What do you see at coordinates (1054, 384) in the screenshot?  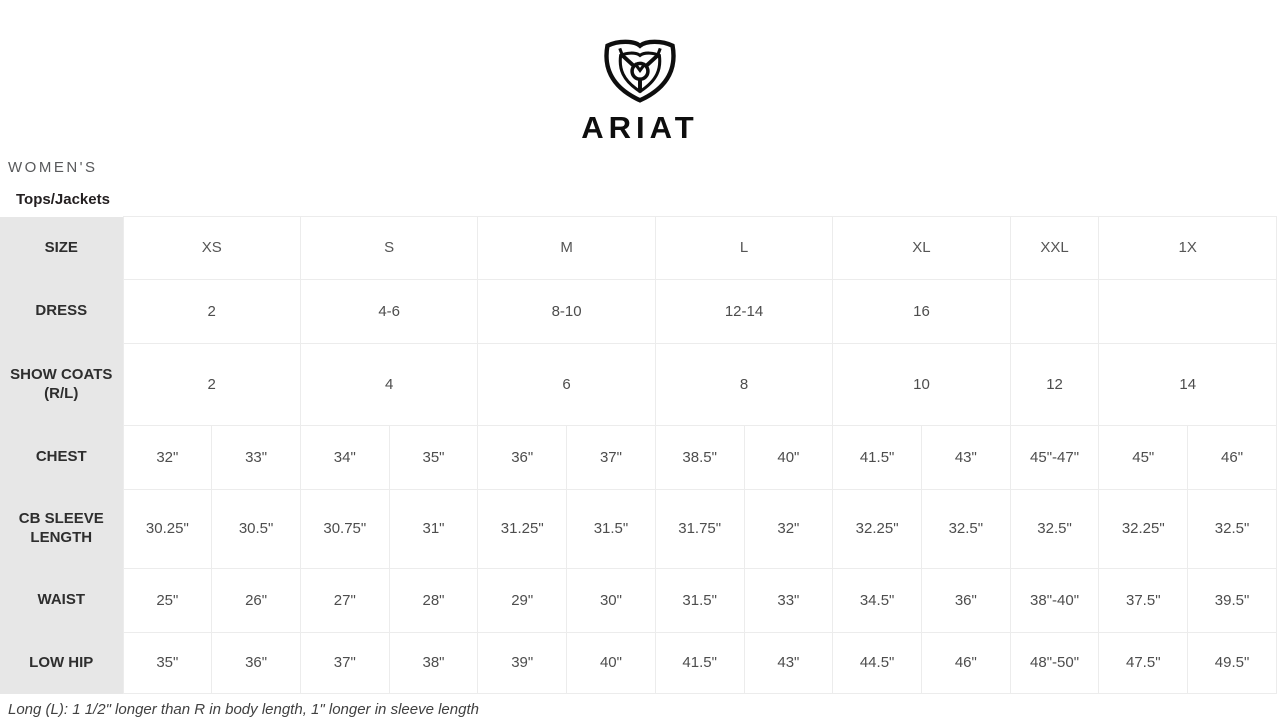 I see `table-cell: 12` at bounding box center [1054, 384].